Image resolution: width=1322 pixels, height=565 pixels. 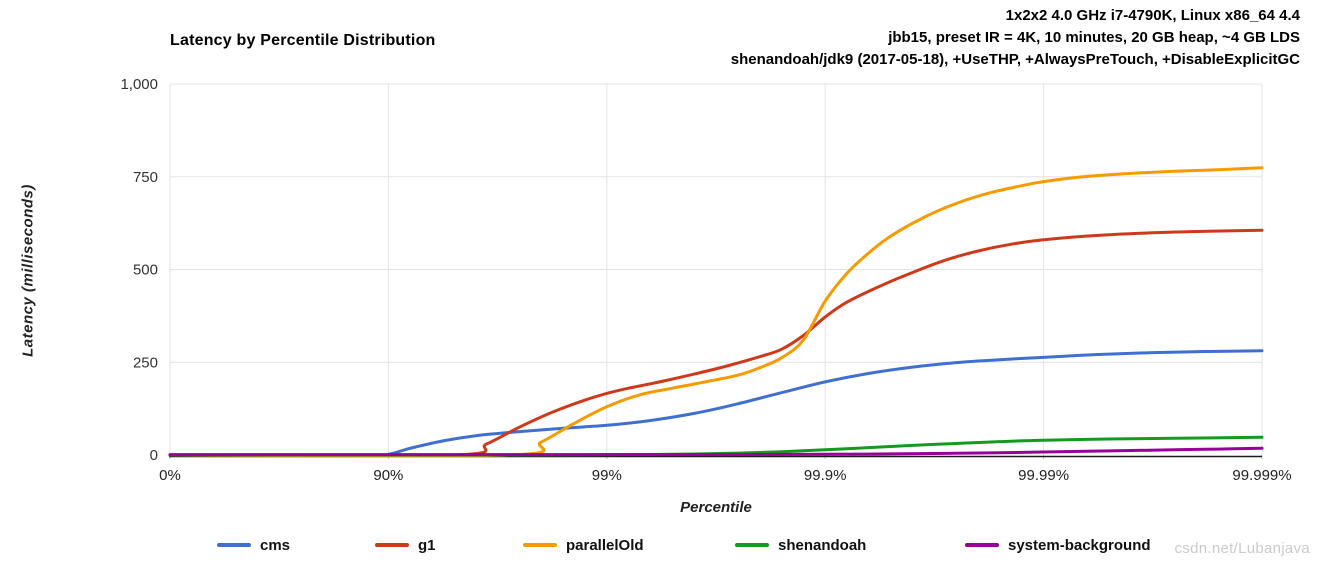 What do you see at coordinates (145, 177) in the screenshot?
I see `y-tick-label-750: 750` at bounding box center [145, 177].